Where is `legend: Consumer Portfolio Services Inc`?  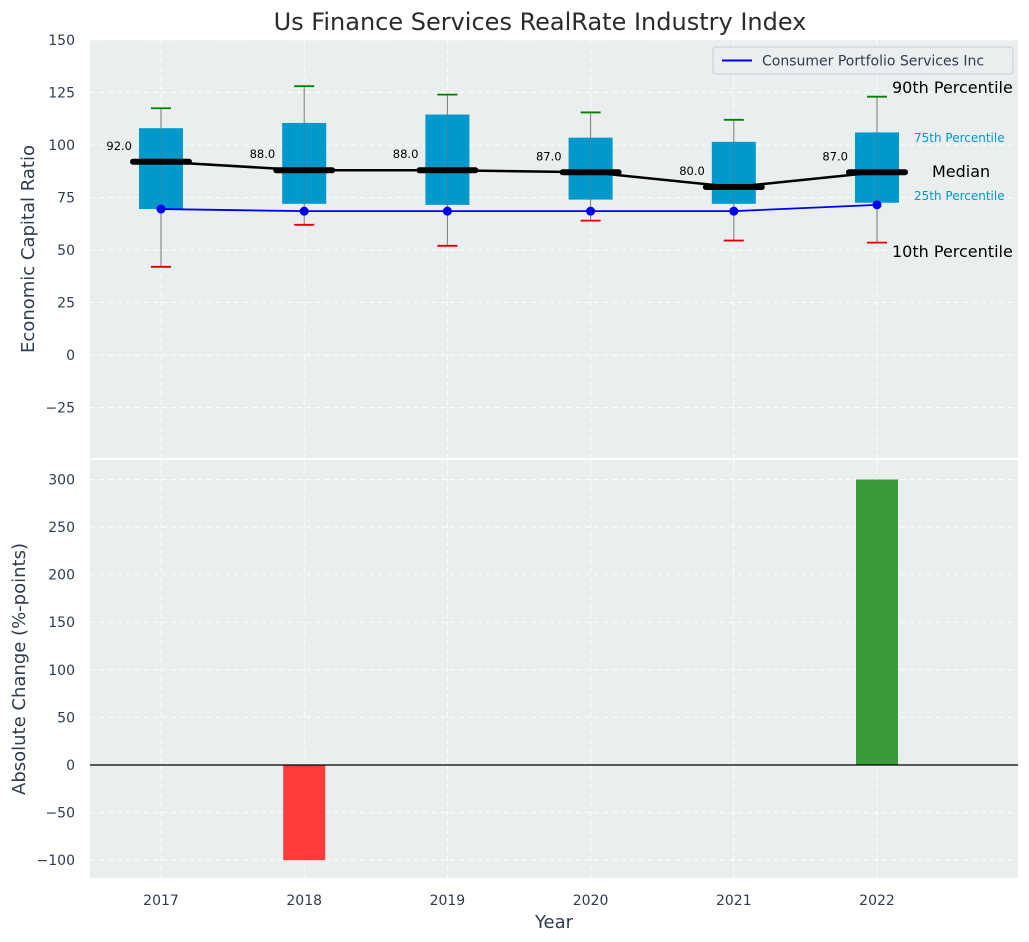
legend: Consumer Portfolio Services Inc is located at coordinates (863, 60).